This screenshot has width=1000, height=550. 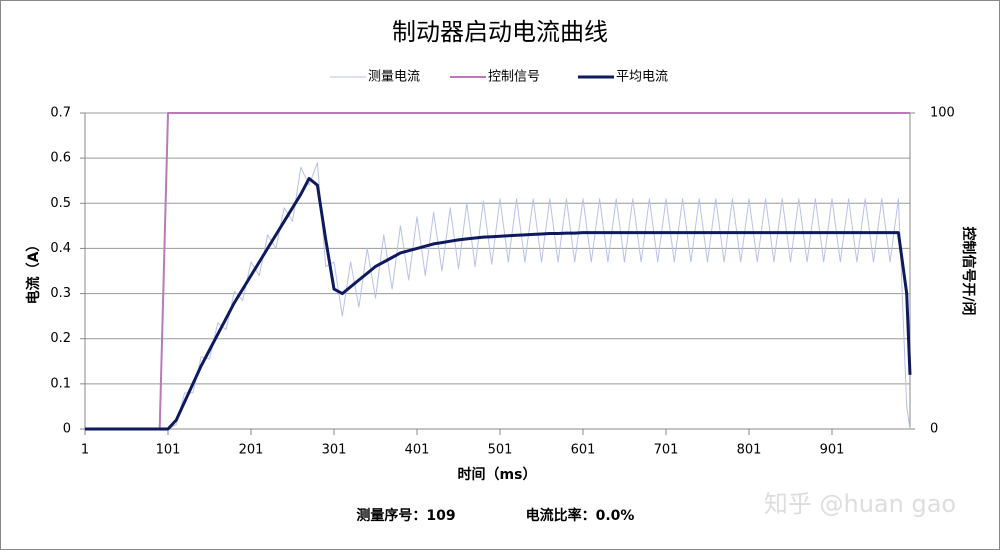 I want to click on y-tick-label: 0.6, so click(x=60, y=158).